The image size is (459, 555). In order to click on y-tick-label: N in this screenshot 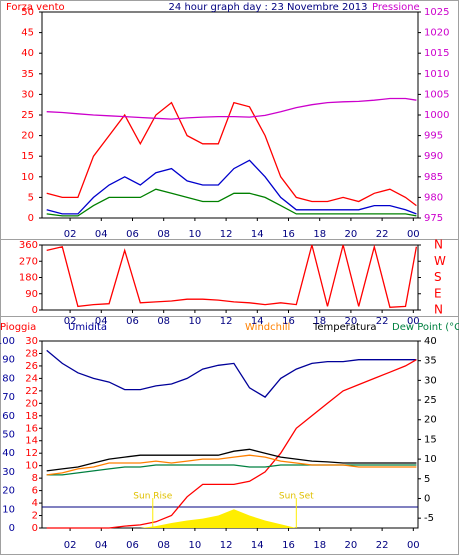, I will do `click(438, 245)`.